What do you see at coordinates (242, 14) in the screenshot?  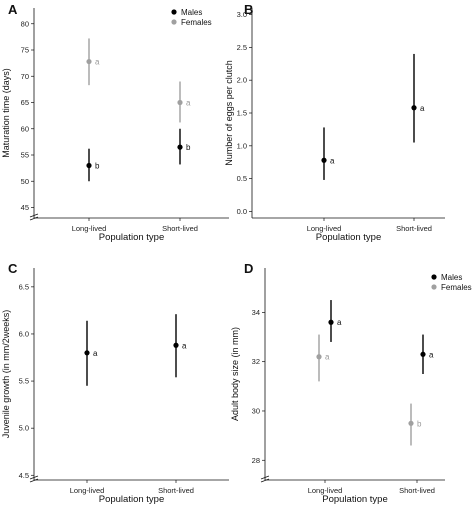 I see `y-tick-label: 3.0` at bounding box center [242, 14].